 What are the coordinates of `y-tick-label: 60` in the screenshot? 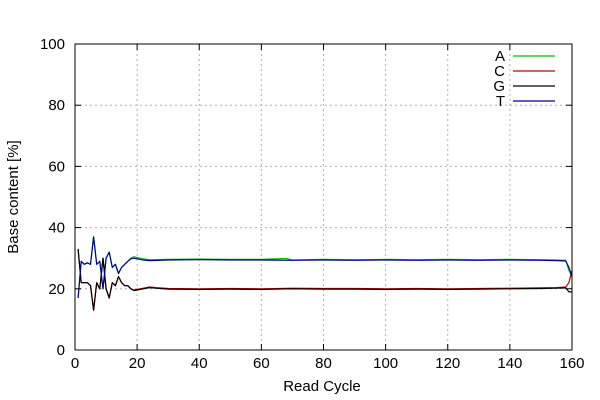 It's located at (56, 166).